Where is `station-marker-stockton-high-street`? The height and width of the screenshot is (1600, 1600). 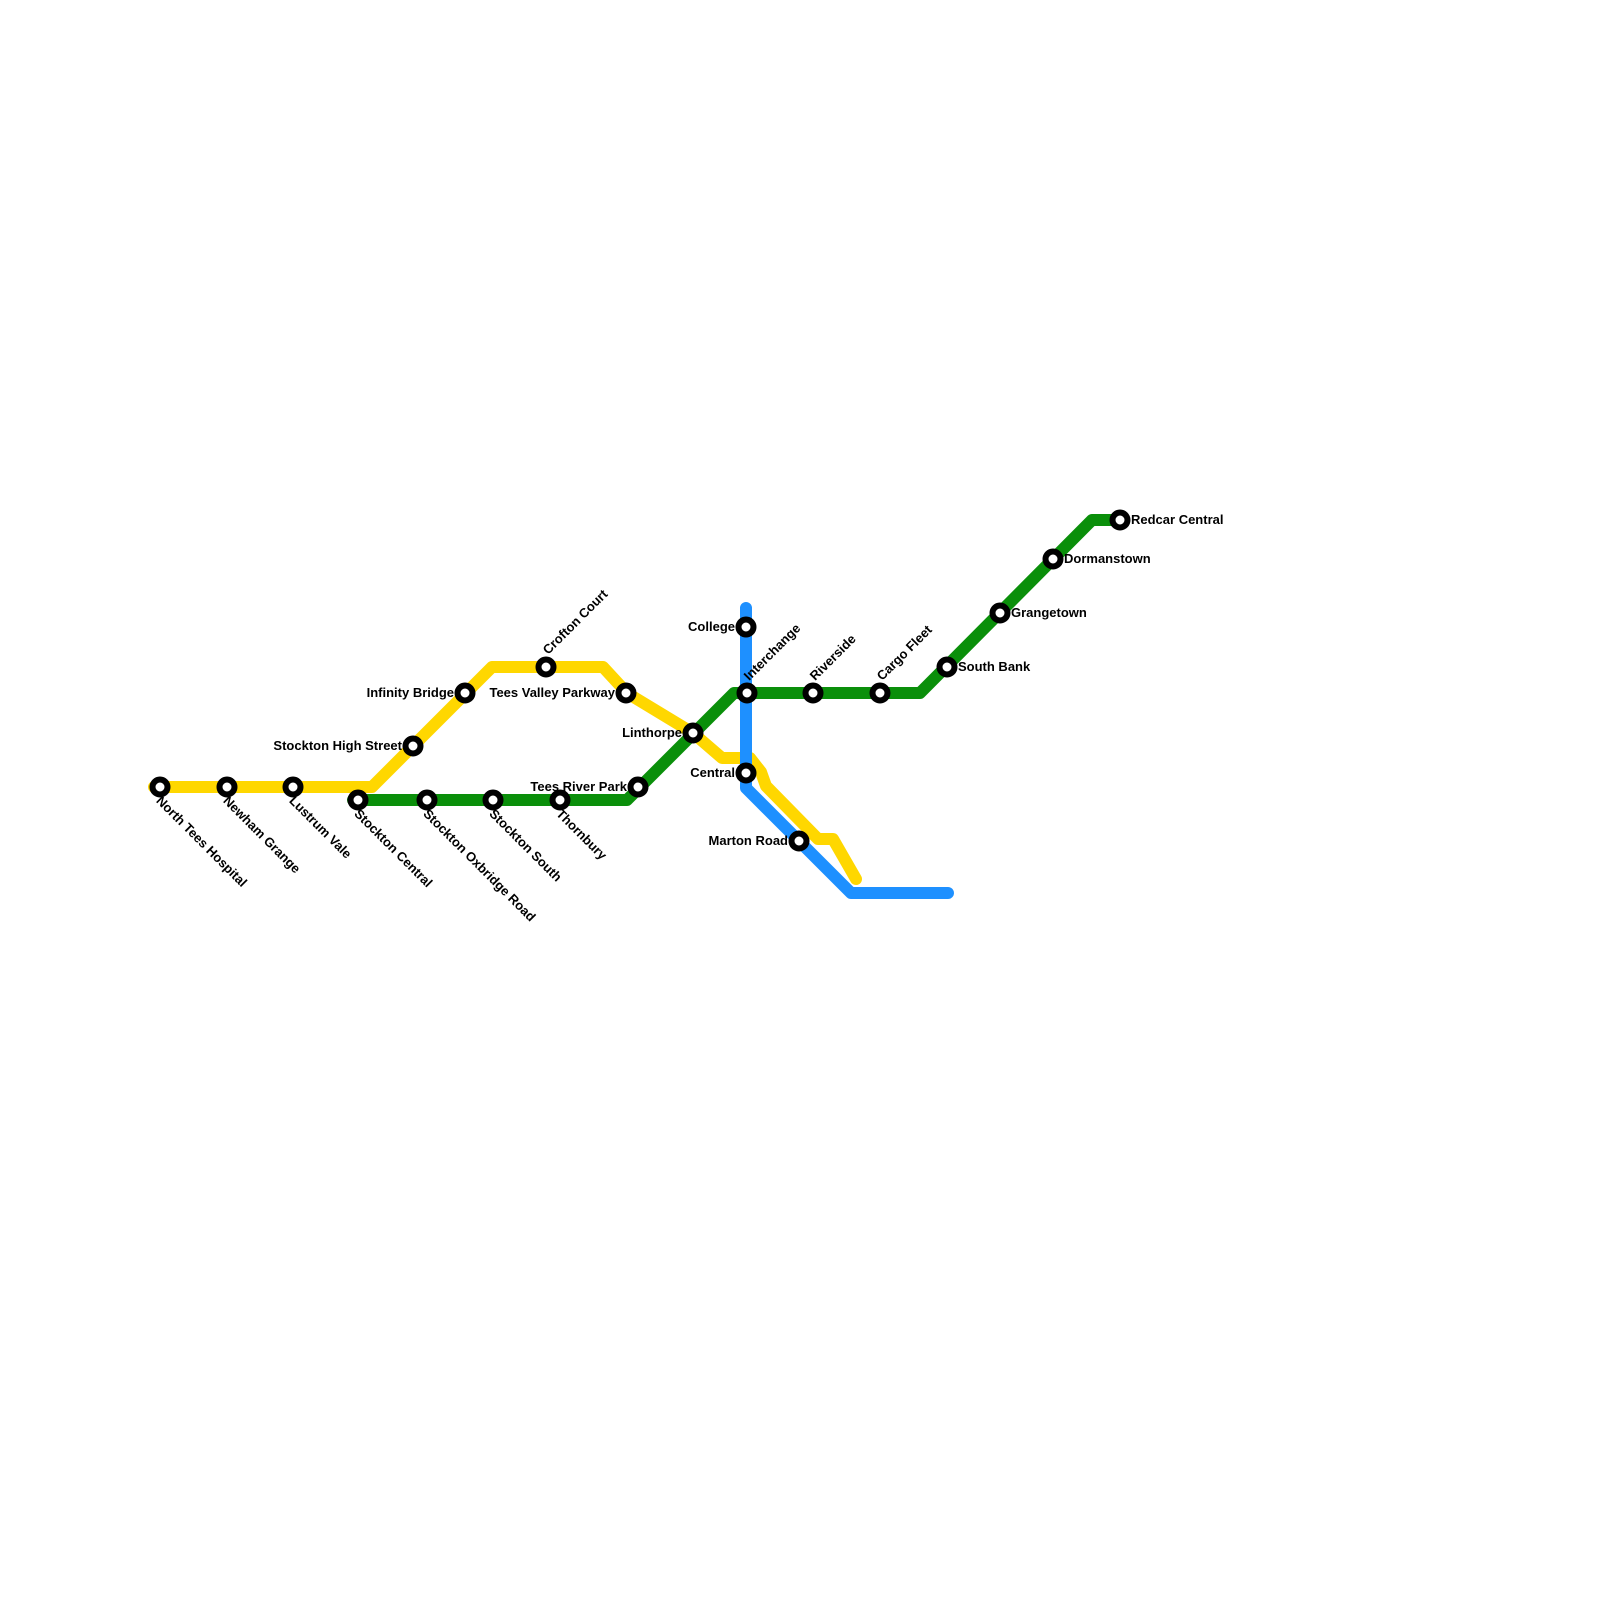 station-marker-stockton-high-street is located at coordinates (413, 746).